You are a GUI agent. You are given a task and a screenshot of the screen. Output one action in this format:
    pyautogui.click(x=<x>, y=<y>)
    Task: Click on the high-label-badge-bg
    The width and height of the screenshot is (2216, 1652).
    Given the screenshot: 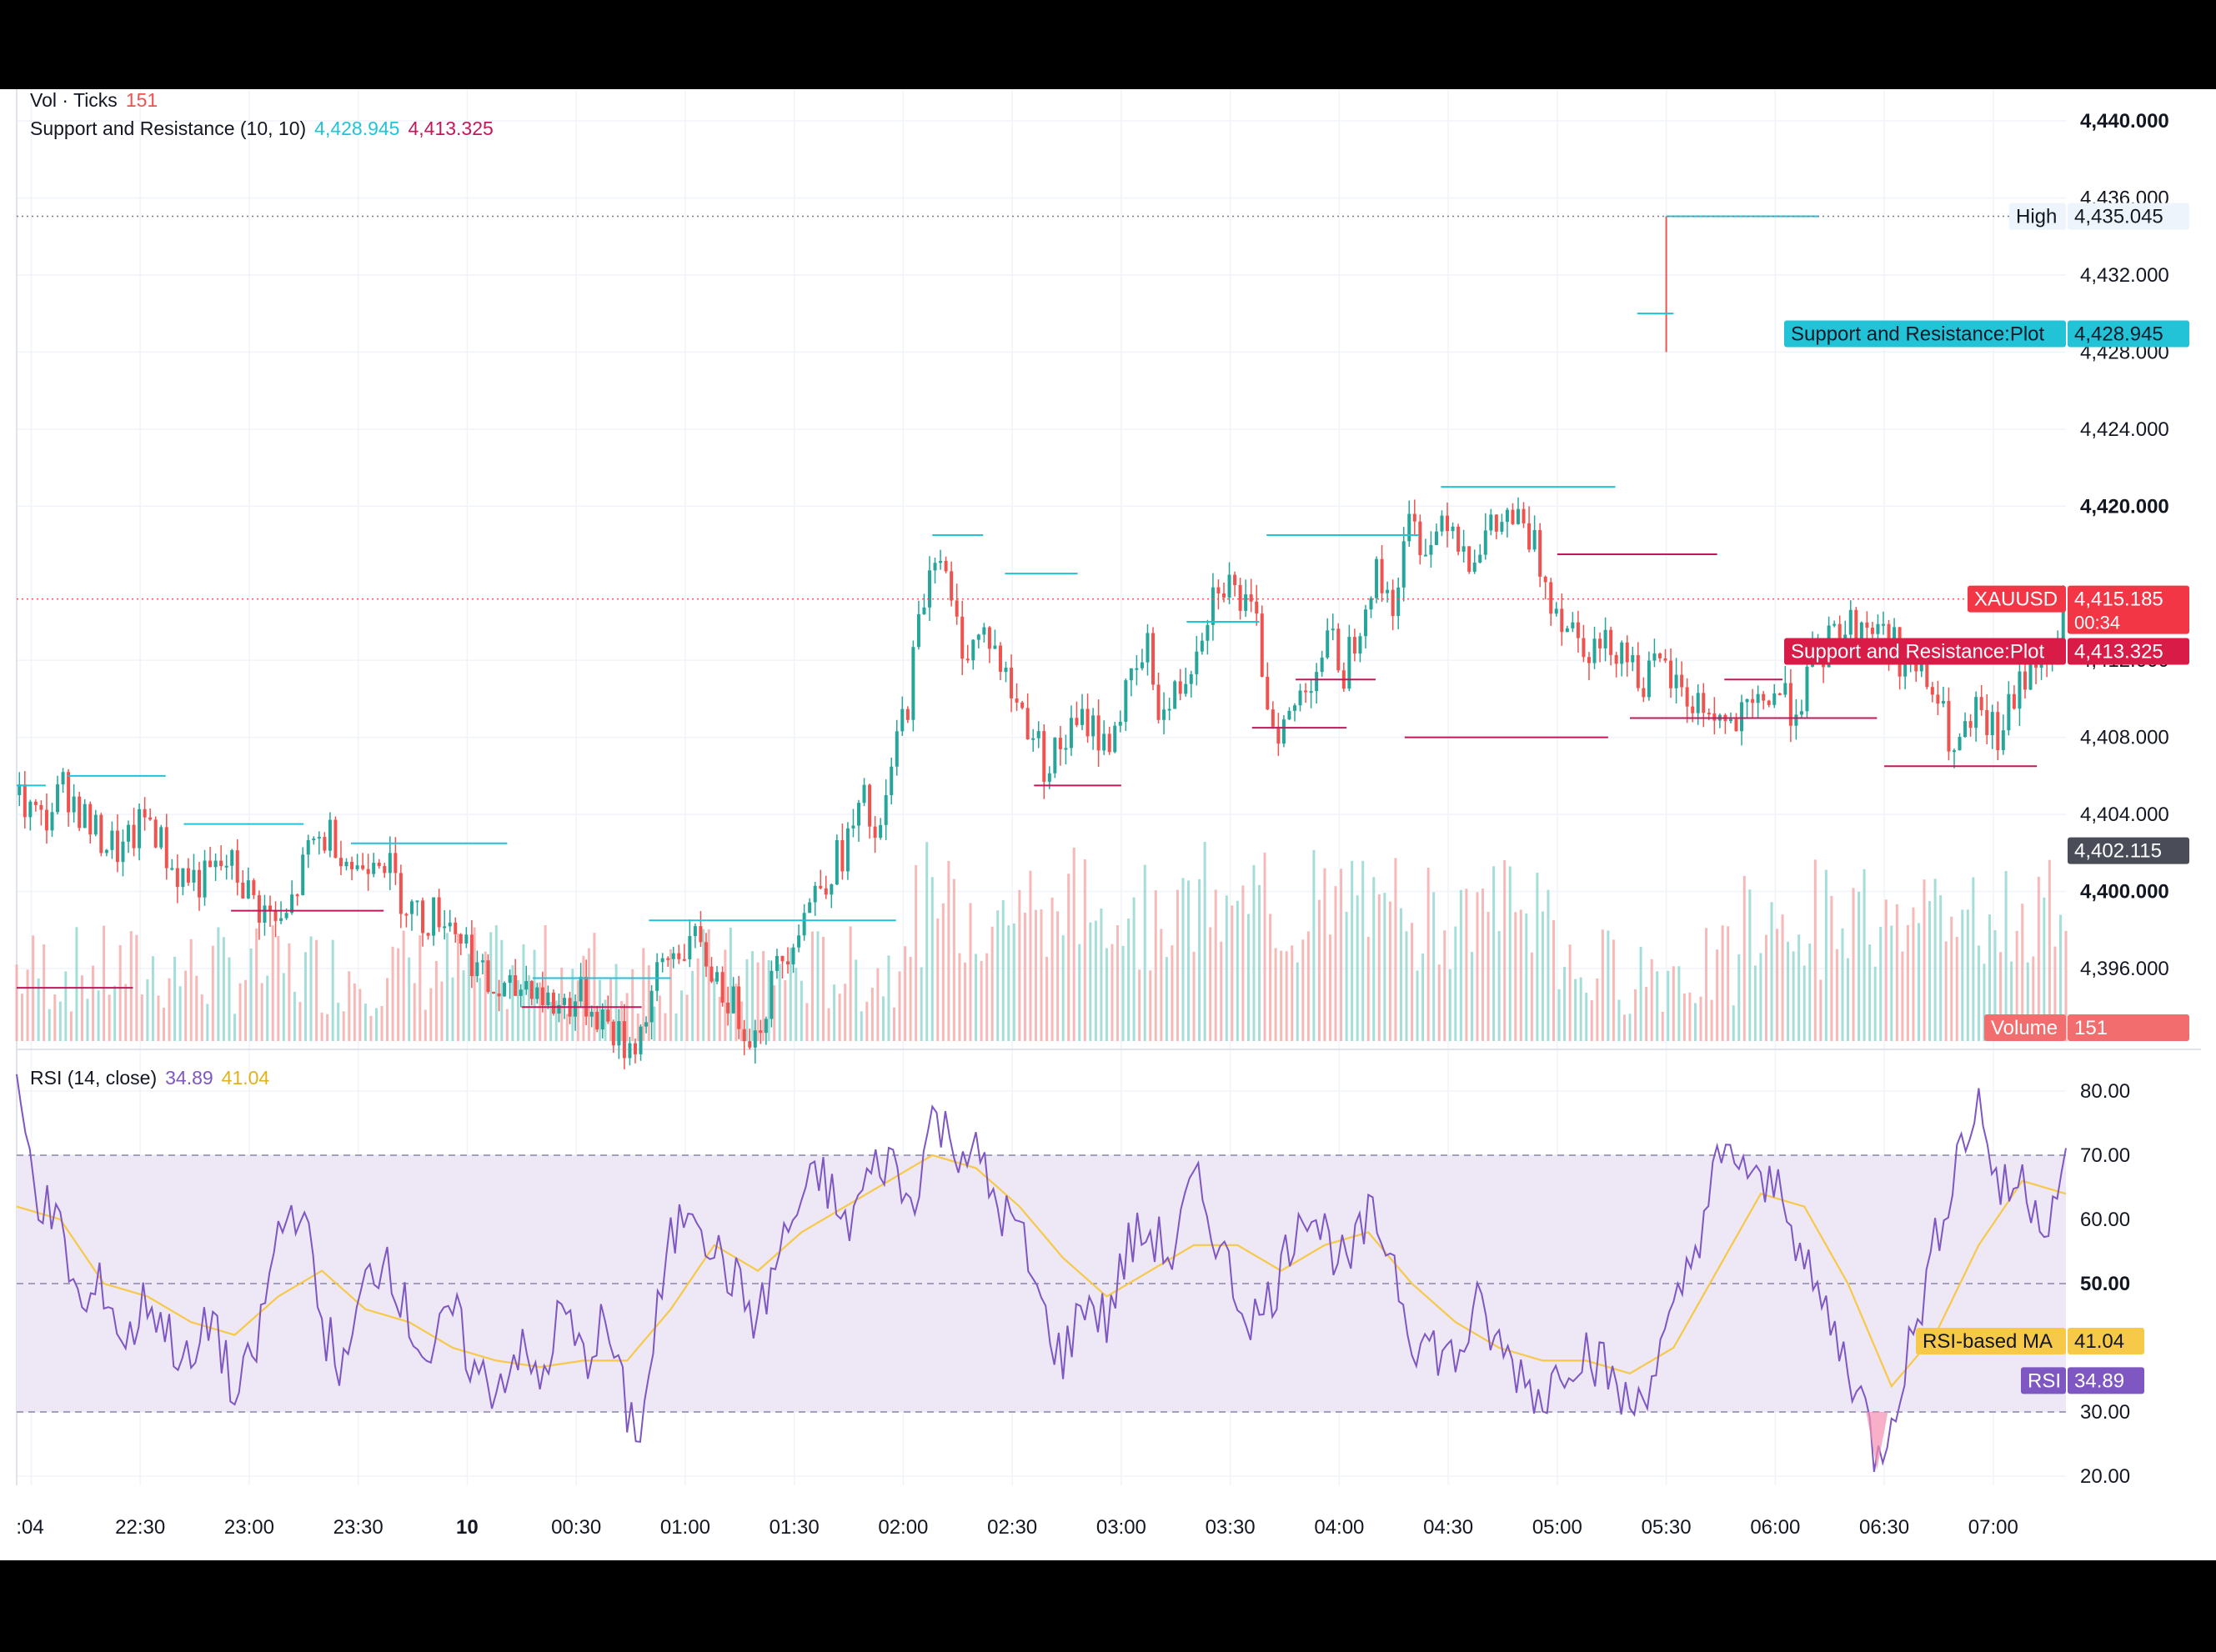 What is the action you would take?
    pyautogui.click(x=2037, y=216)
    